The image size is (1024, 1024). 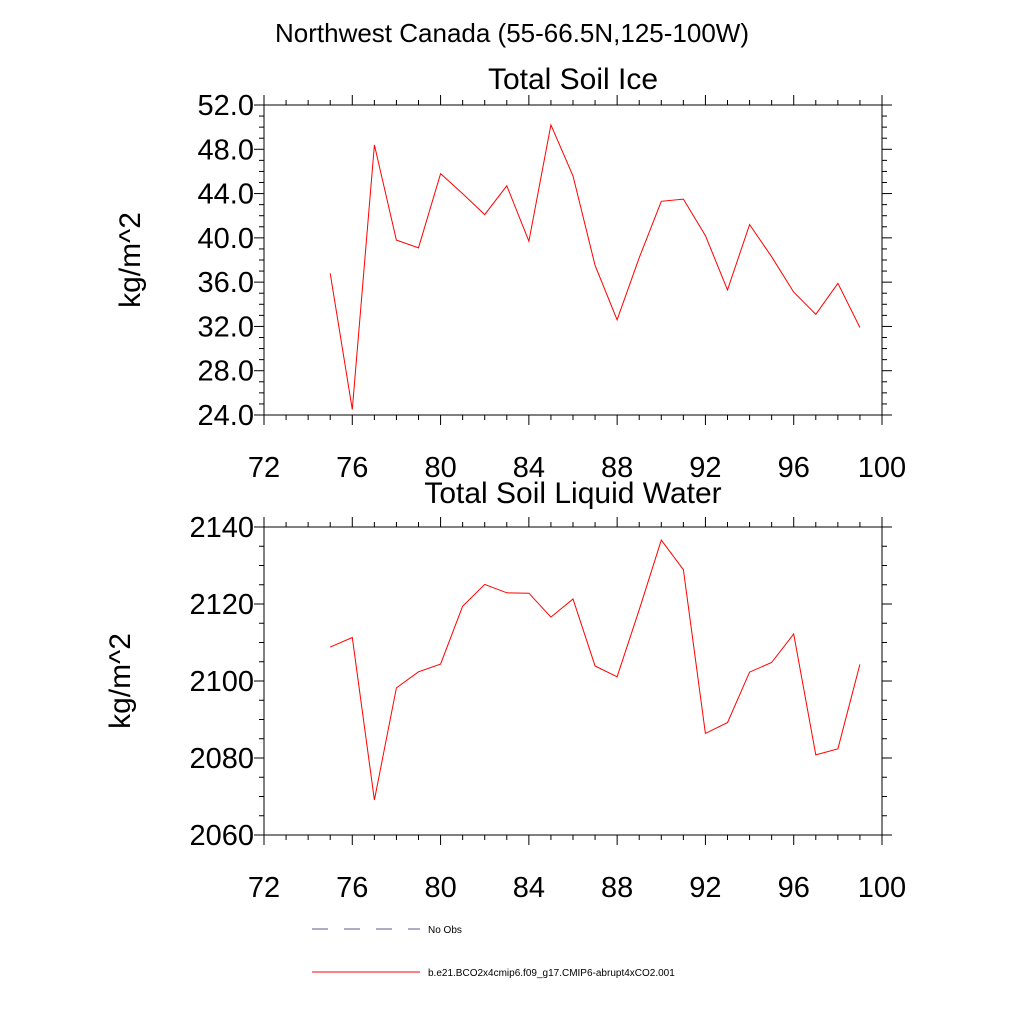 I want to click on chart-title: Total Soil Liquid Water, so click(x=572, y=493).